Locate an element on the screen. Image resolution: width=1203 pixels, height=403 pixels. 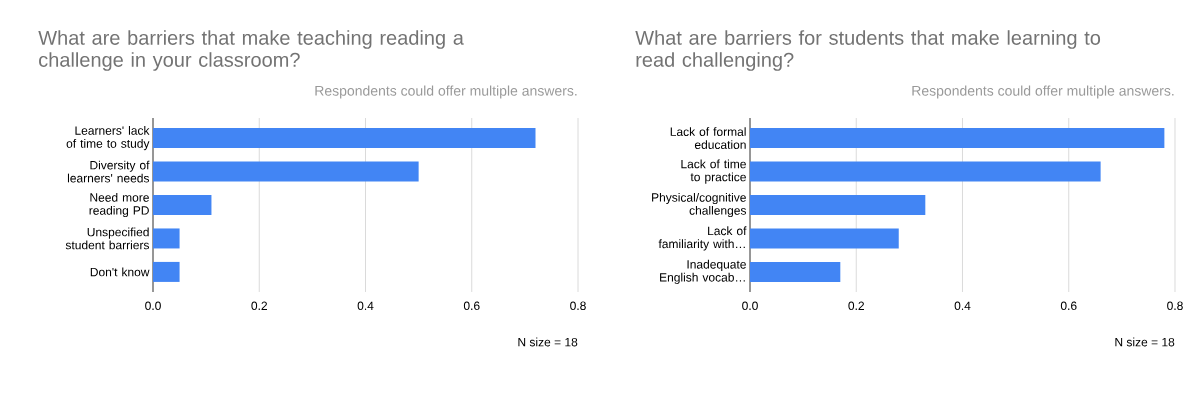
y-tick-label: Diversity of learners' needs is located at coordinates (108, 171).